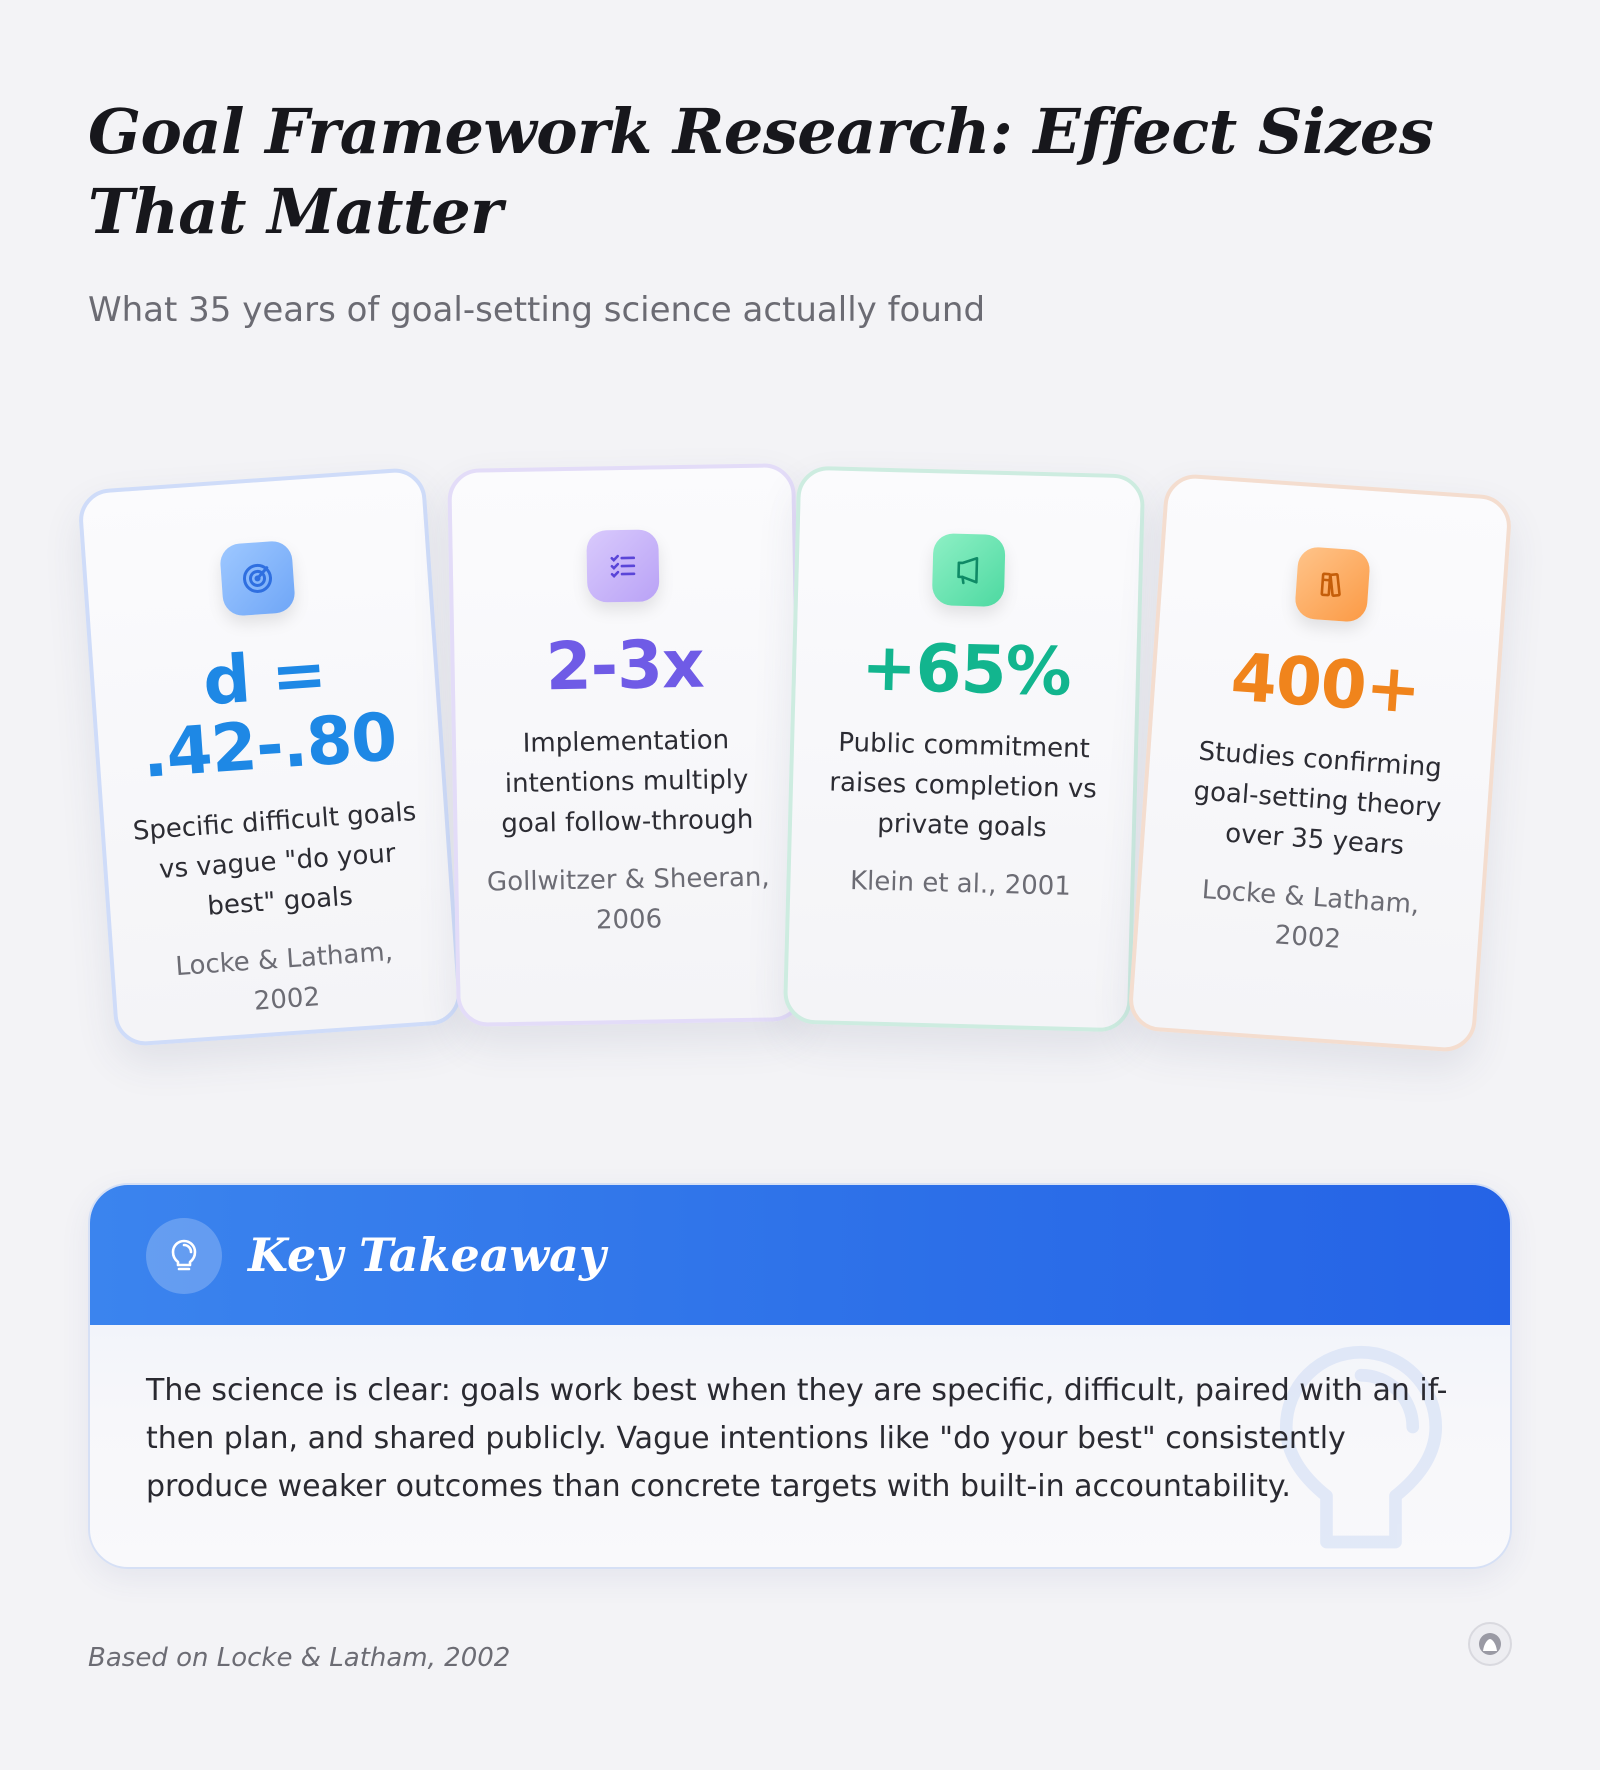  What do you see at coordinates (299, 1658) in the screenshot?
I see `footer-source: Based on Locke & Latham, 2002` at bounding box center [299, 1658].